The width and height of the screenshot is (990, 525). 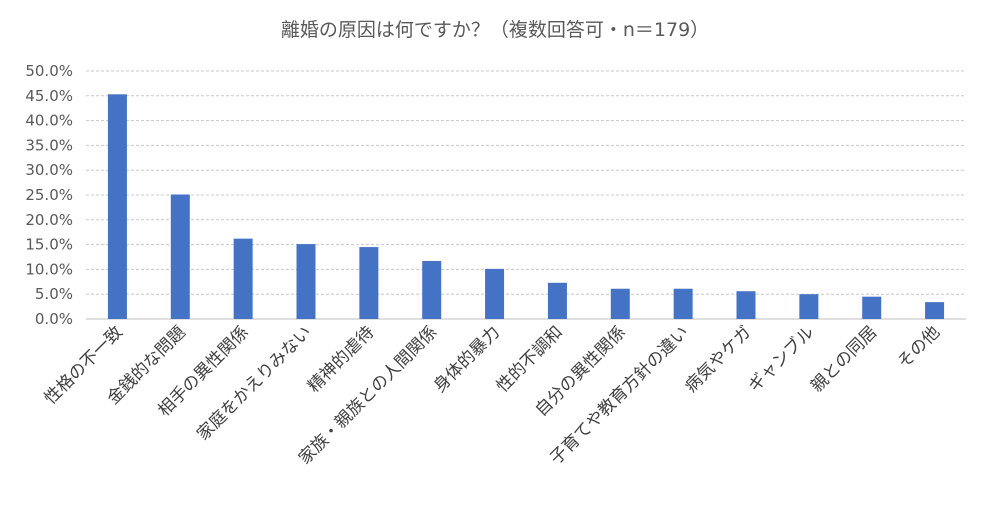 I want to click on y-tick-label: 0.0%, so click(x=54, y=319).